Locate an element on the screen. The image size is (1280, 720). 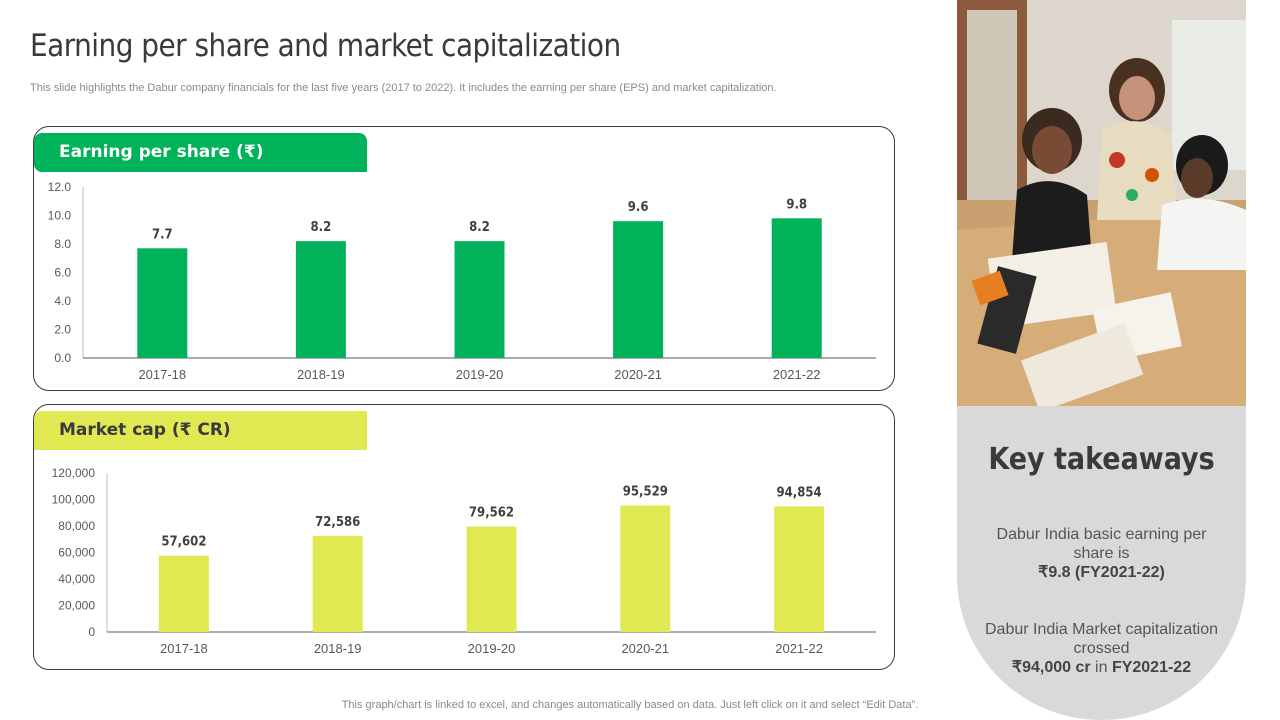
takeaway-market-cap-mid: in is located at coordinates (1101, 667).